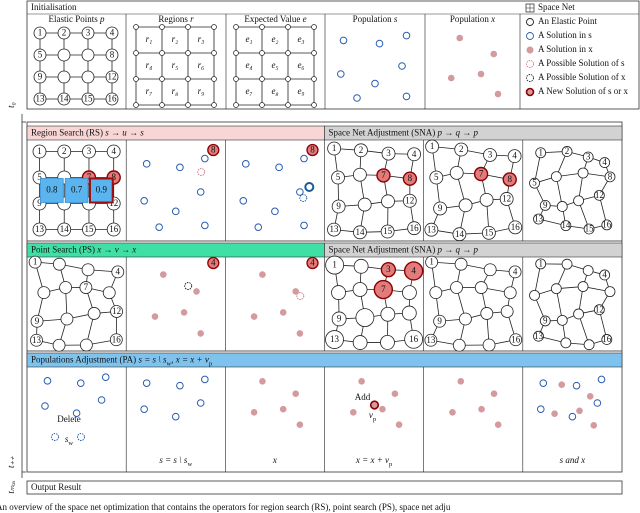 The width and height of the screenshot is (640, 513). I want to click on stage-formula: x → v → x, so click(116, 250).